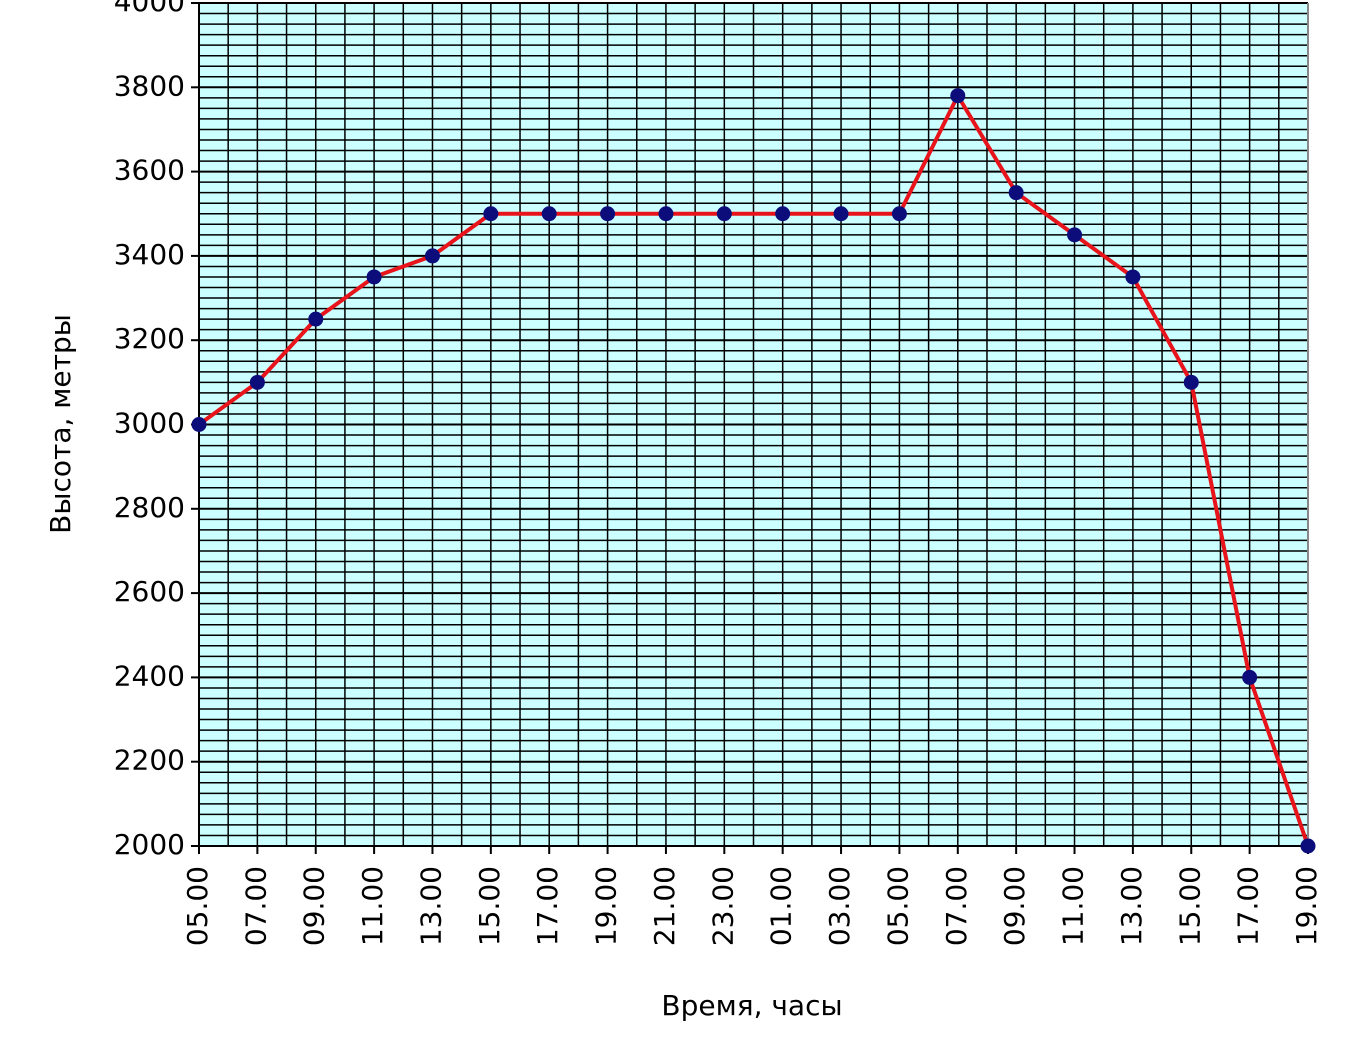 This screenshot has height=1053, width=1360. I want to click on x-tick-label: 03.00, so click(839, 906).